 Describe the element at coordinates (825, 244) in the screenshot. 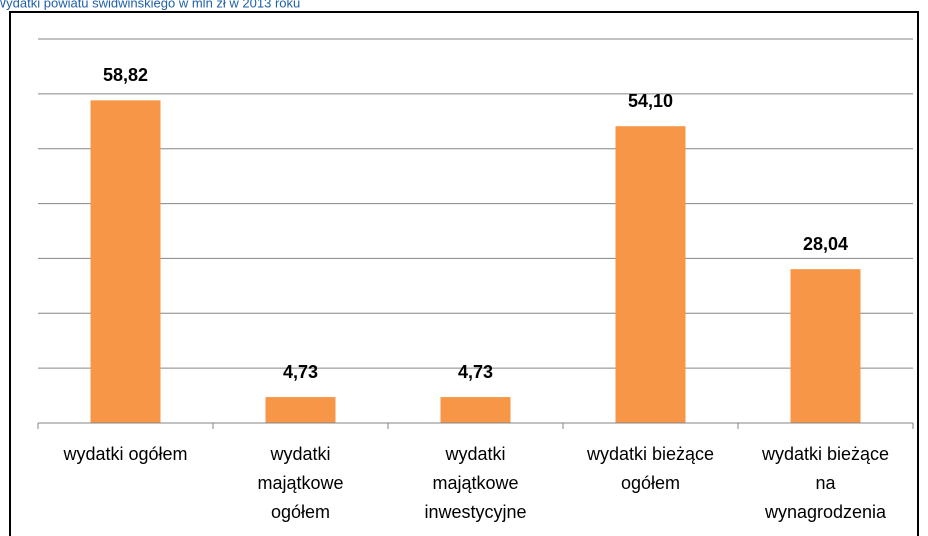

I see `data-label: 28,04` at that location.